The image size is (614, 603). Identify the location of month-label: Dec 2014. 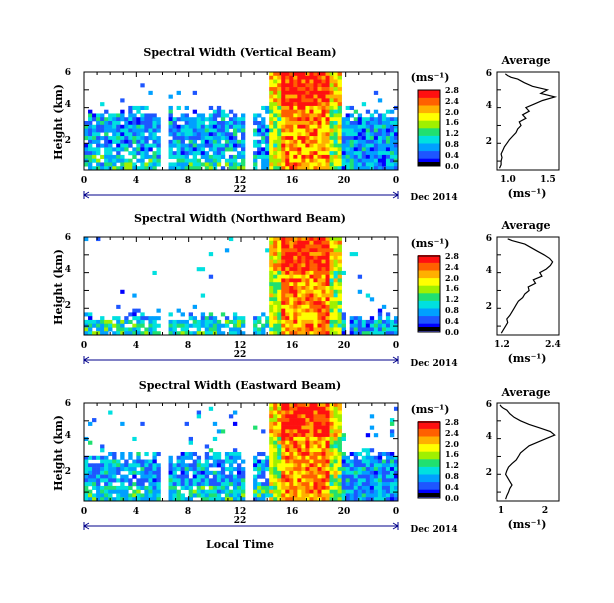
(433, 364).